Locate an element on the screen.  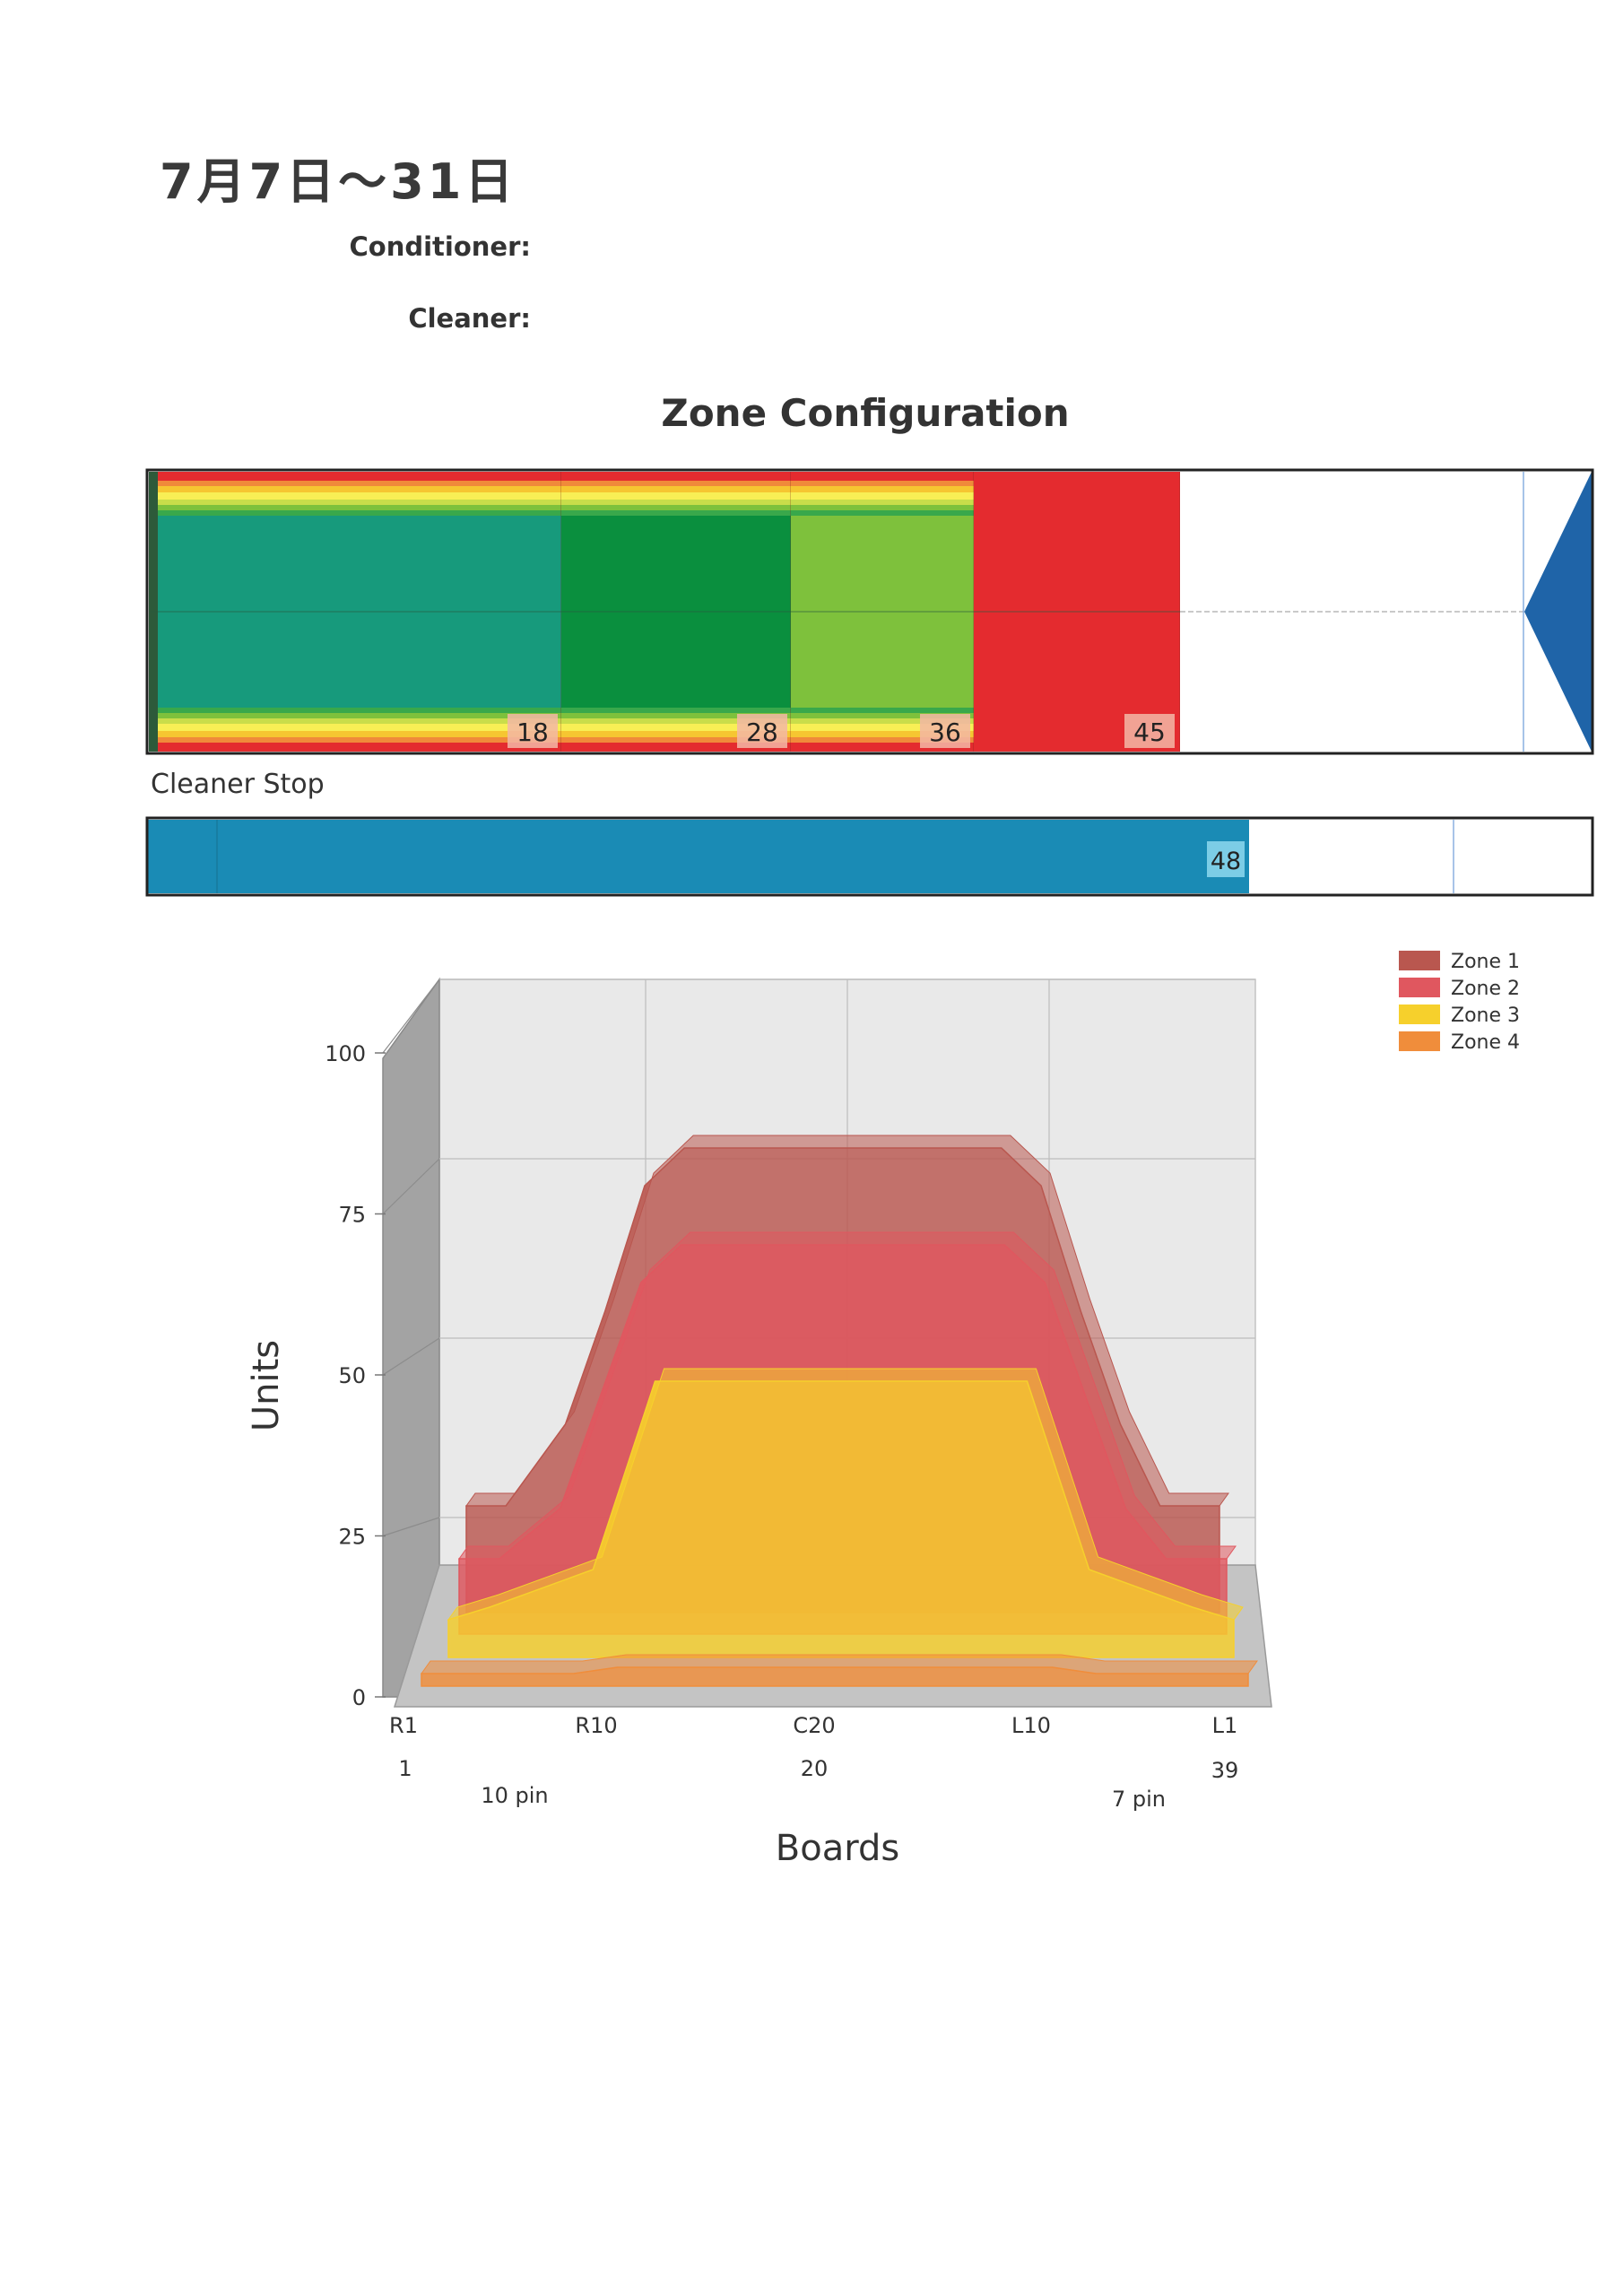
cleaner-stop-marker-box is located at coordinates (1226, 859).